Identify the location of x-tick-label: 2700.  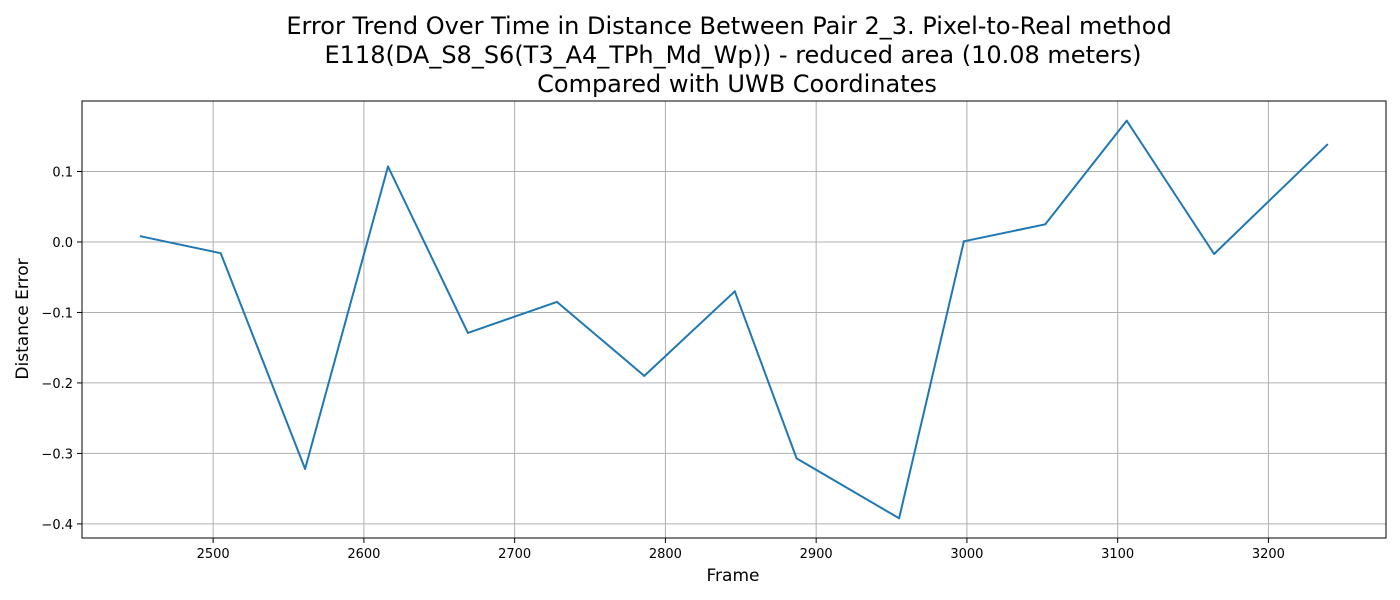
(514, 554).